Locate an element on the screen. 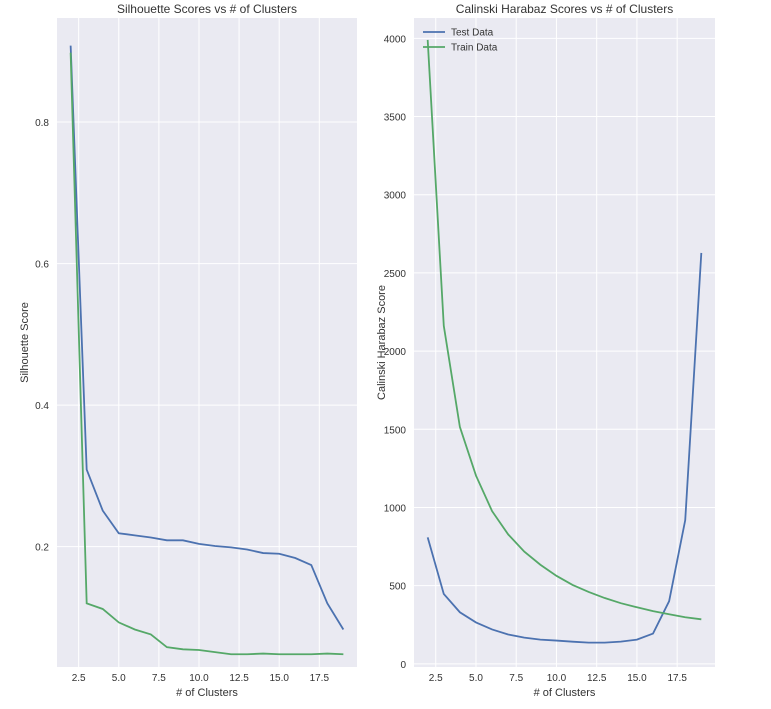 This screenshot has height=709, width=771. y-tick-label: 0.4 is located at coordinates (42, 406).